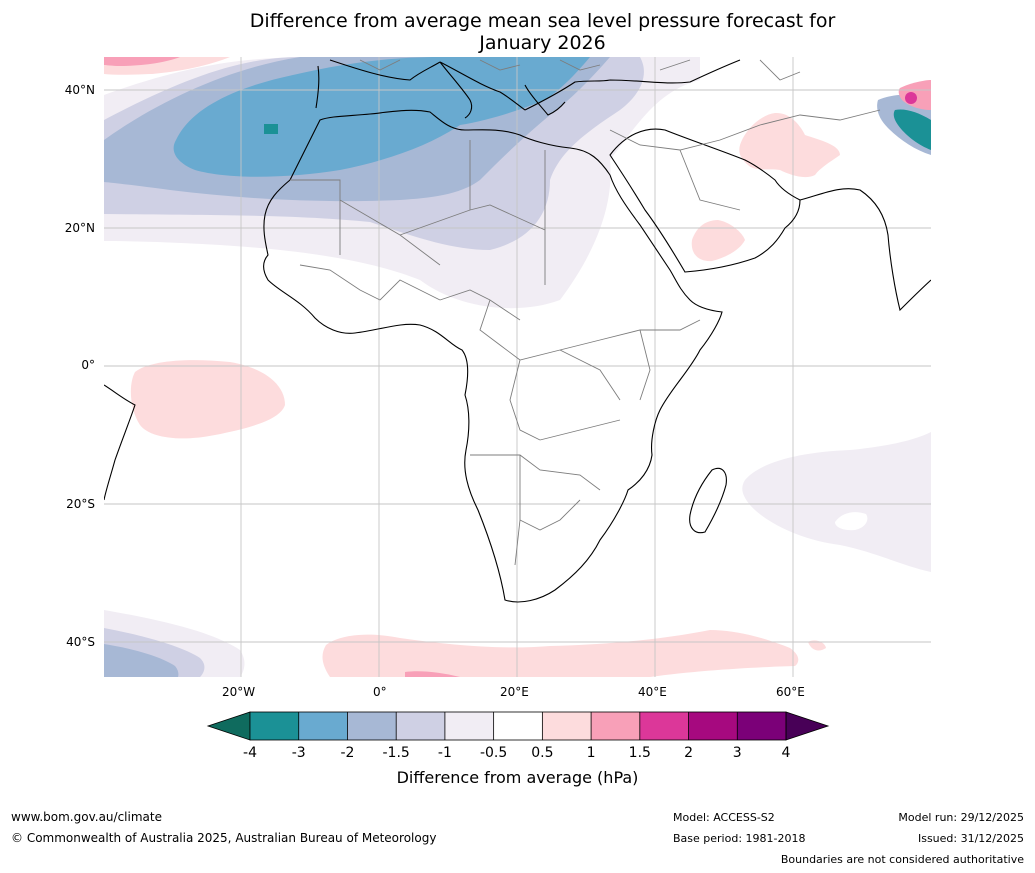  I want to click on lon-label-40e: 40°E, so click(652, 692).